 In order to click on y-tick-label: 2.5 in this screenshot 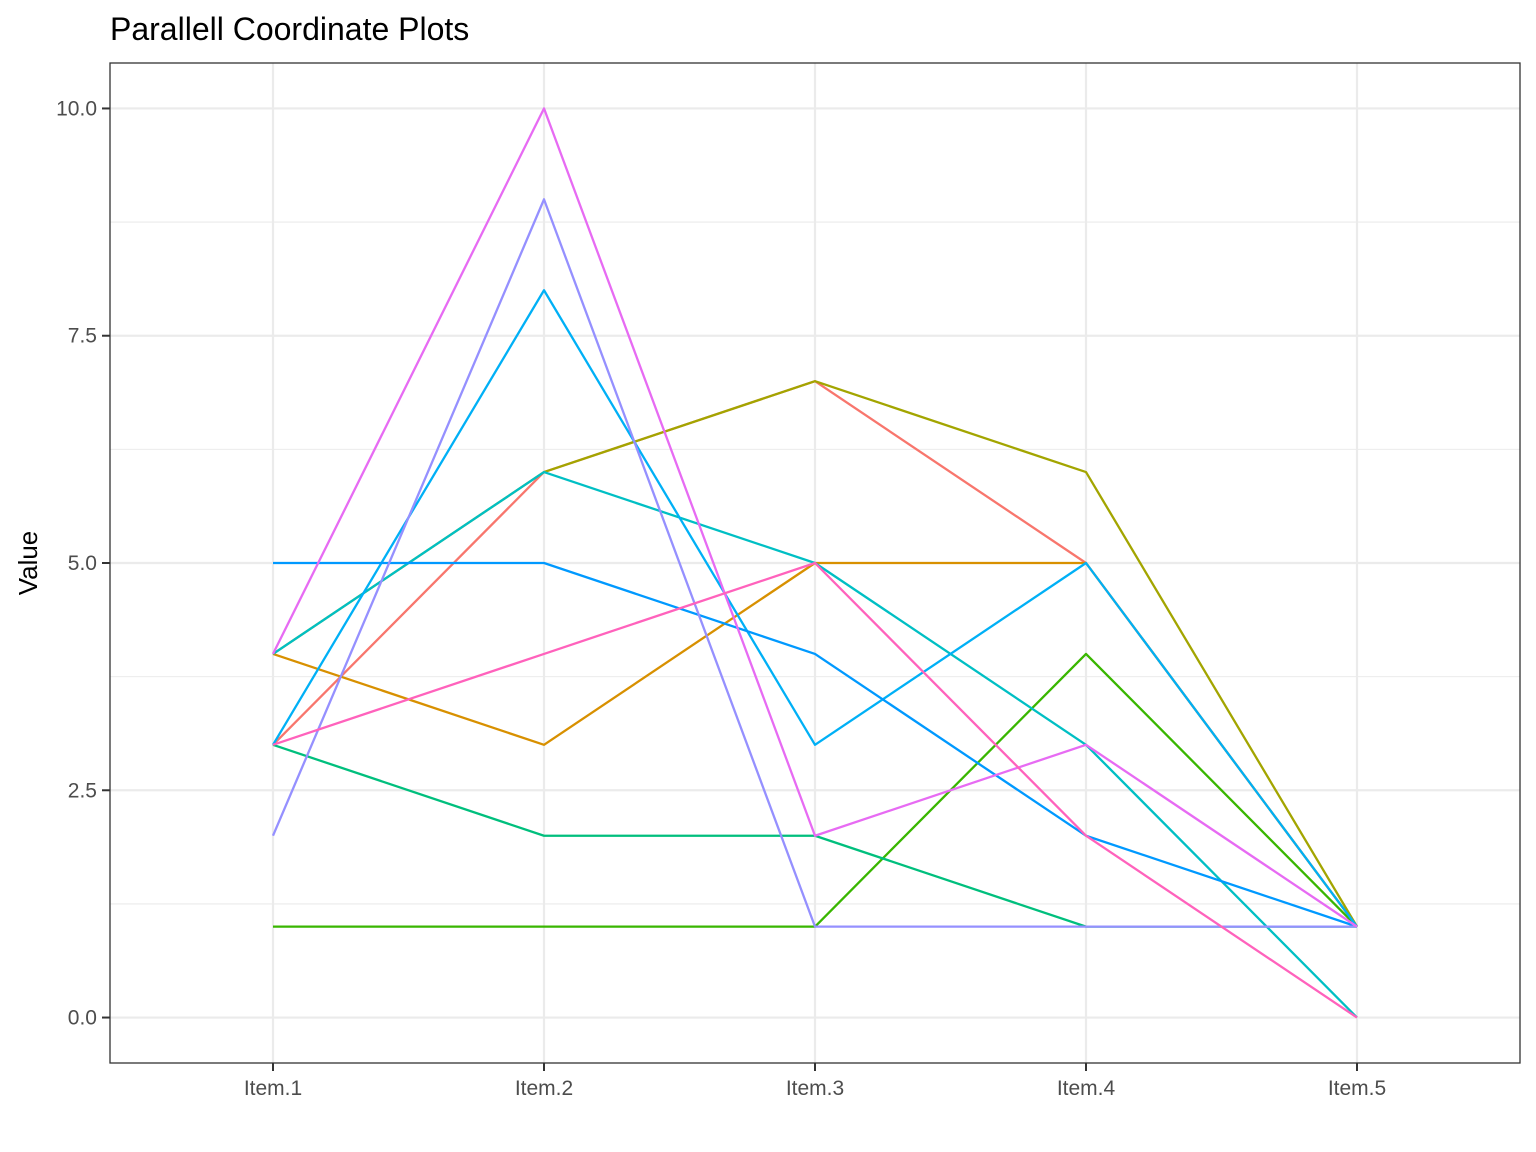, I will do `click(82, 790)`.